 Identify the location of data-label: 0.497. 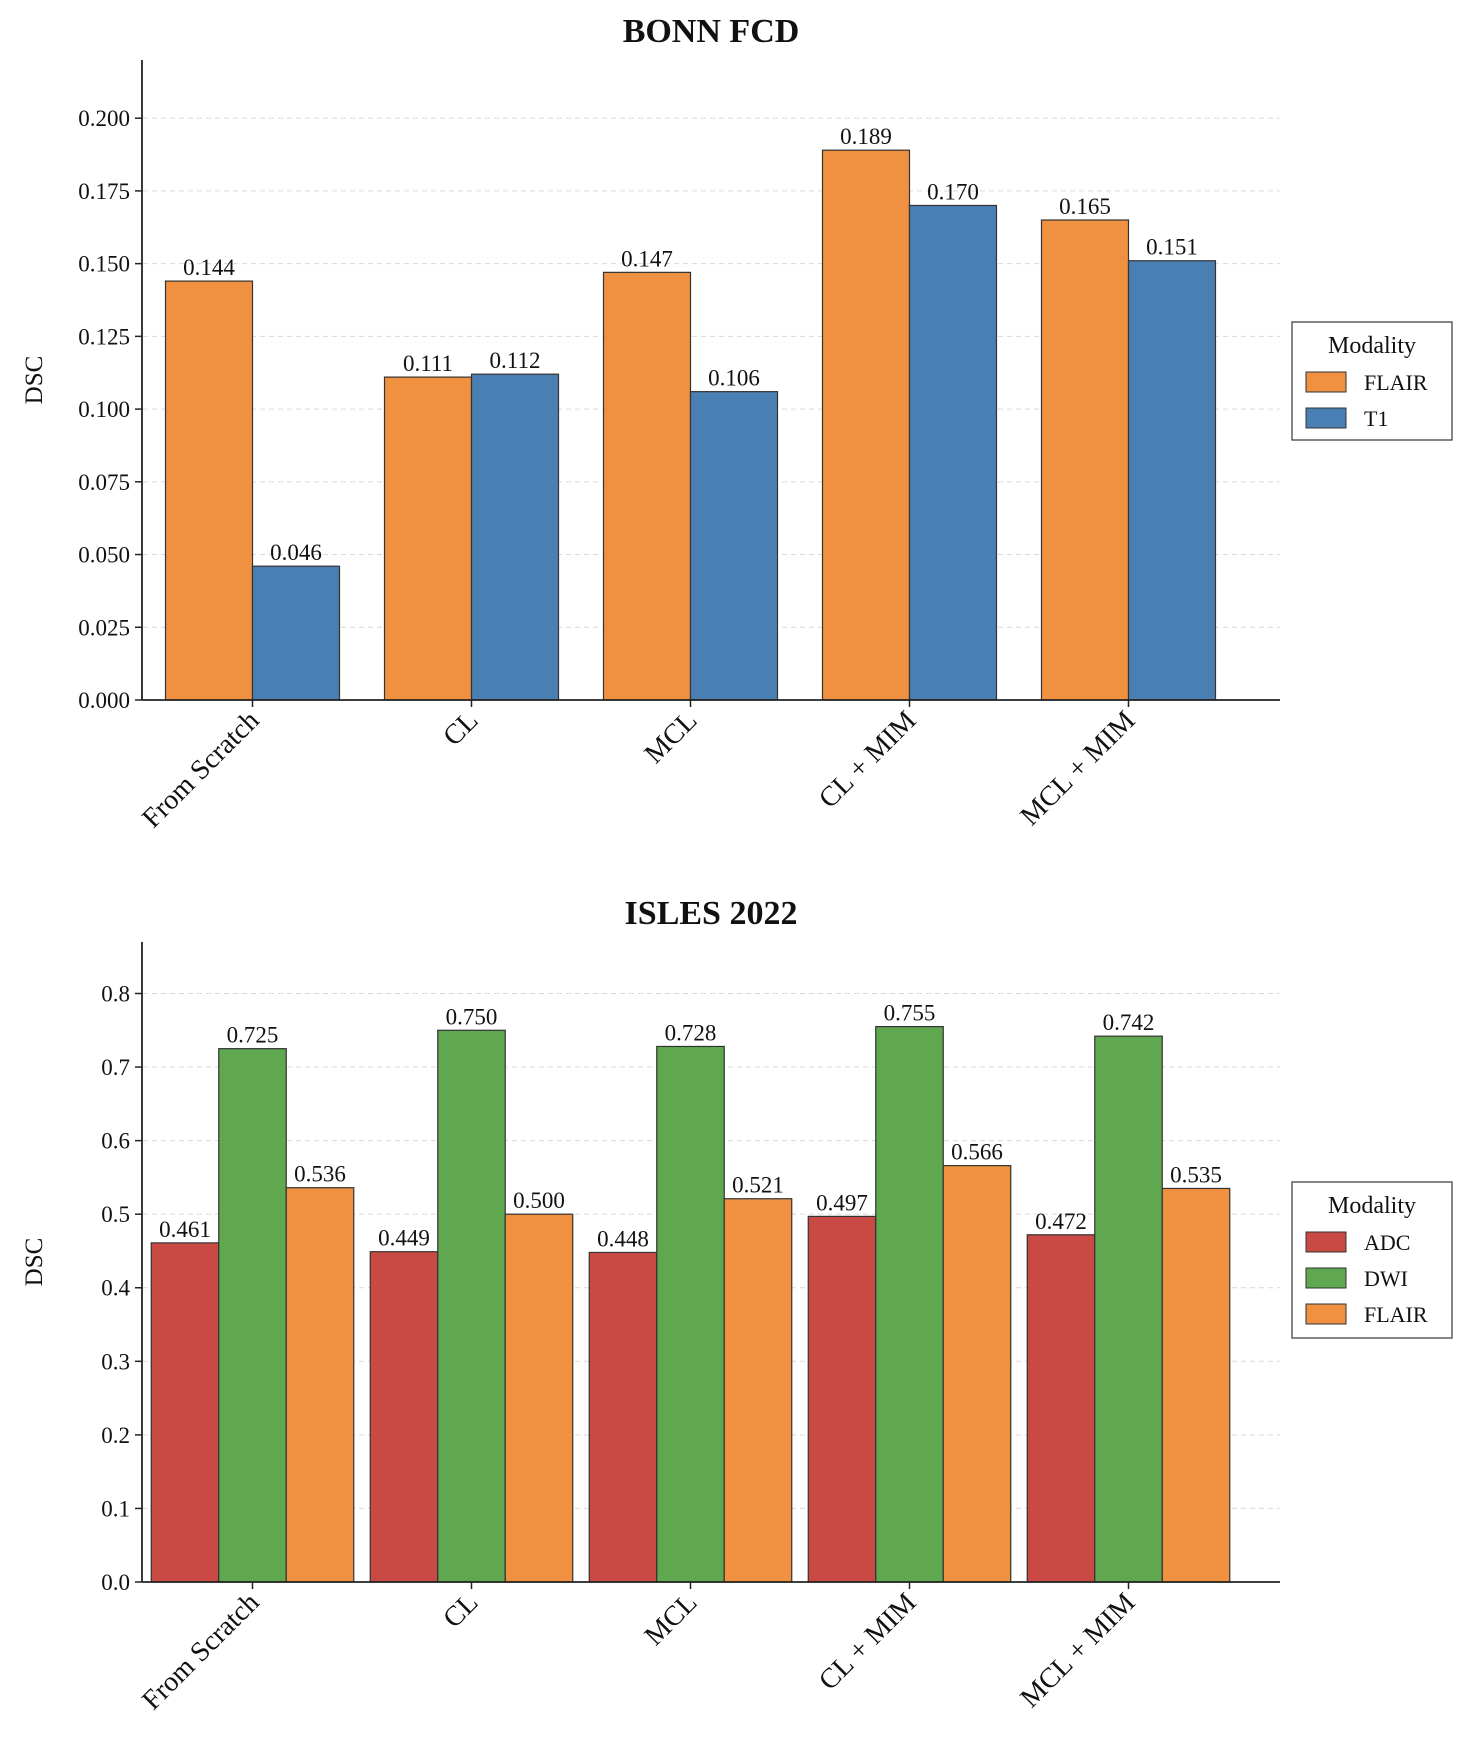
(842, 1202).